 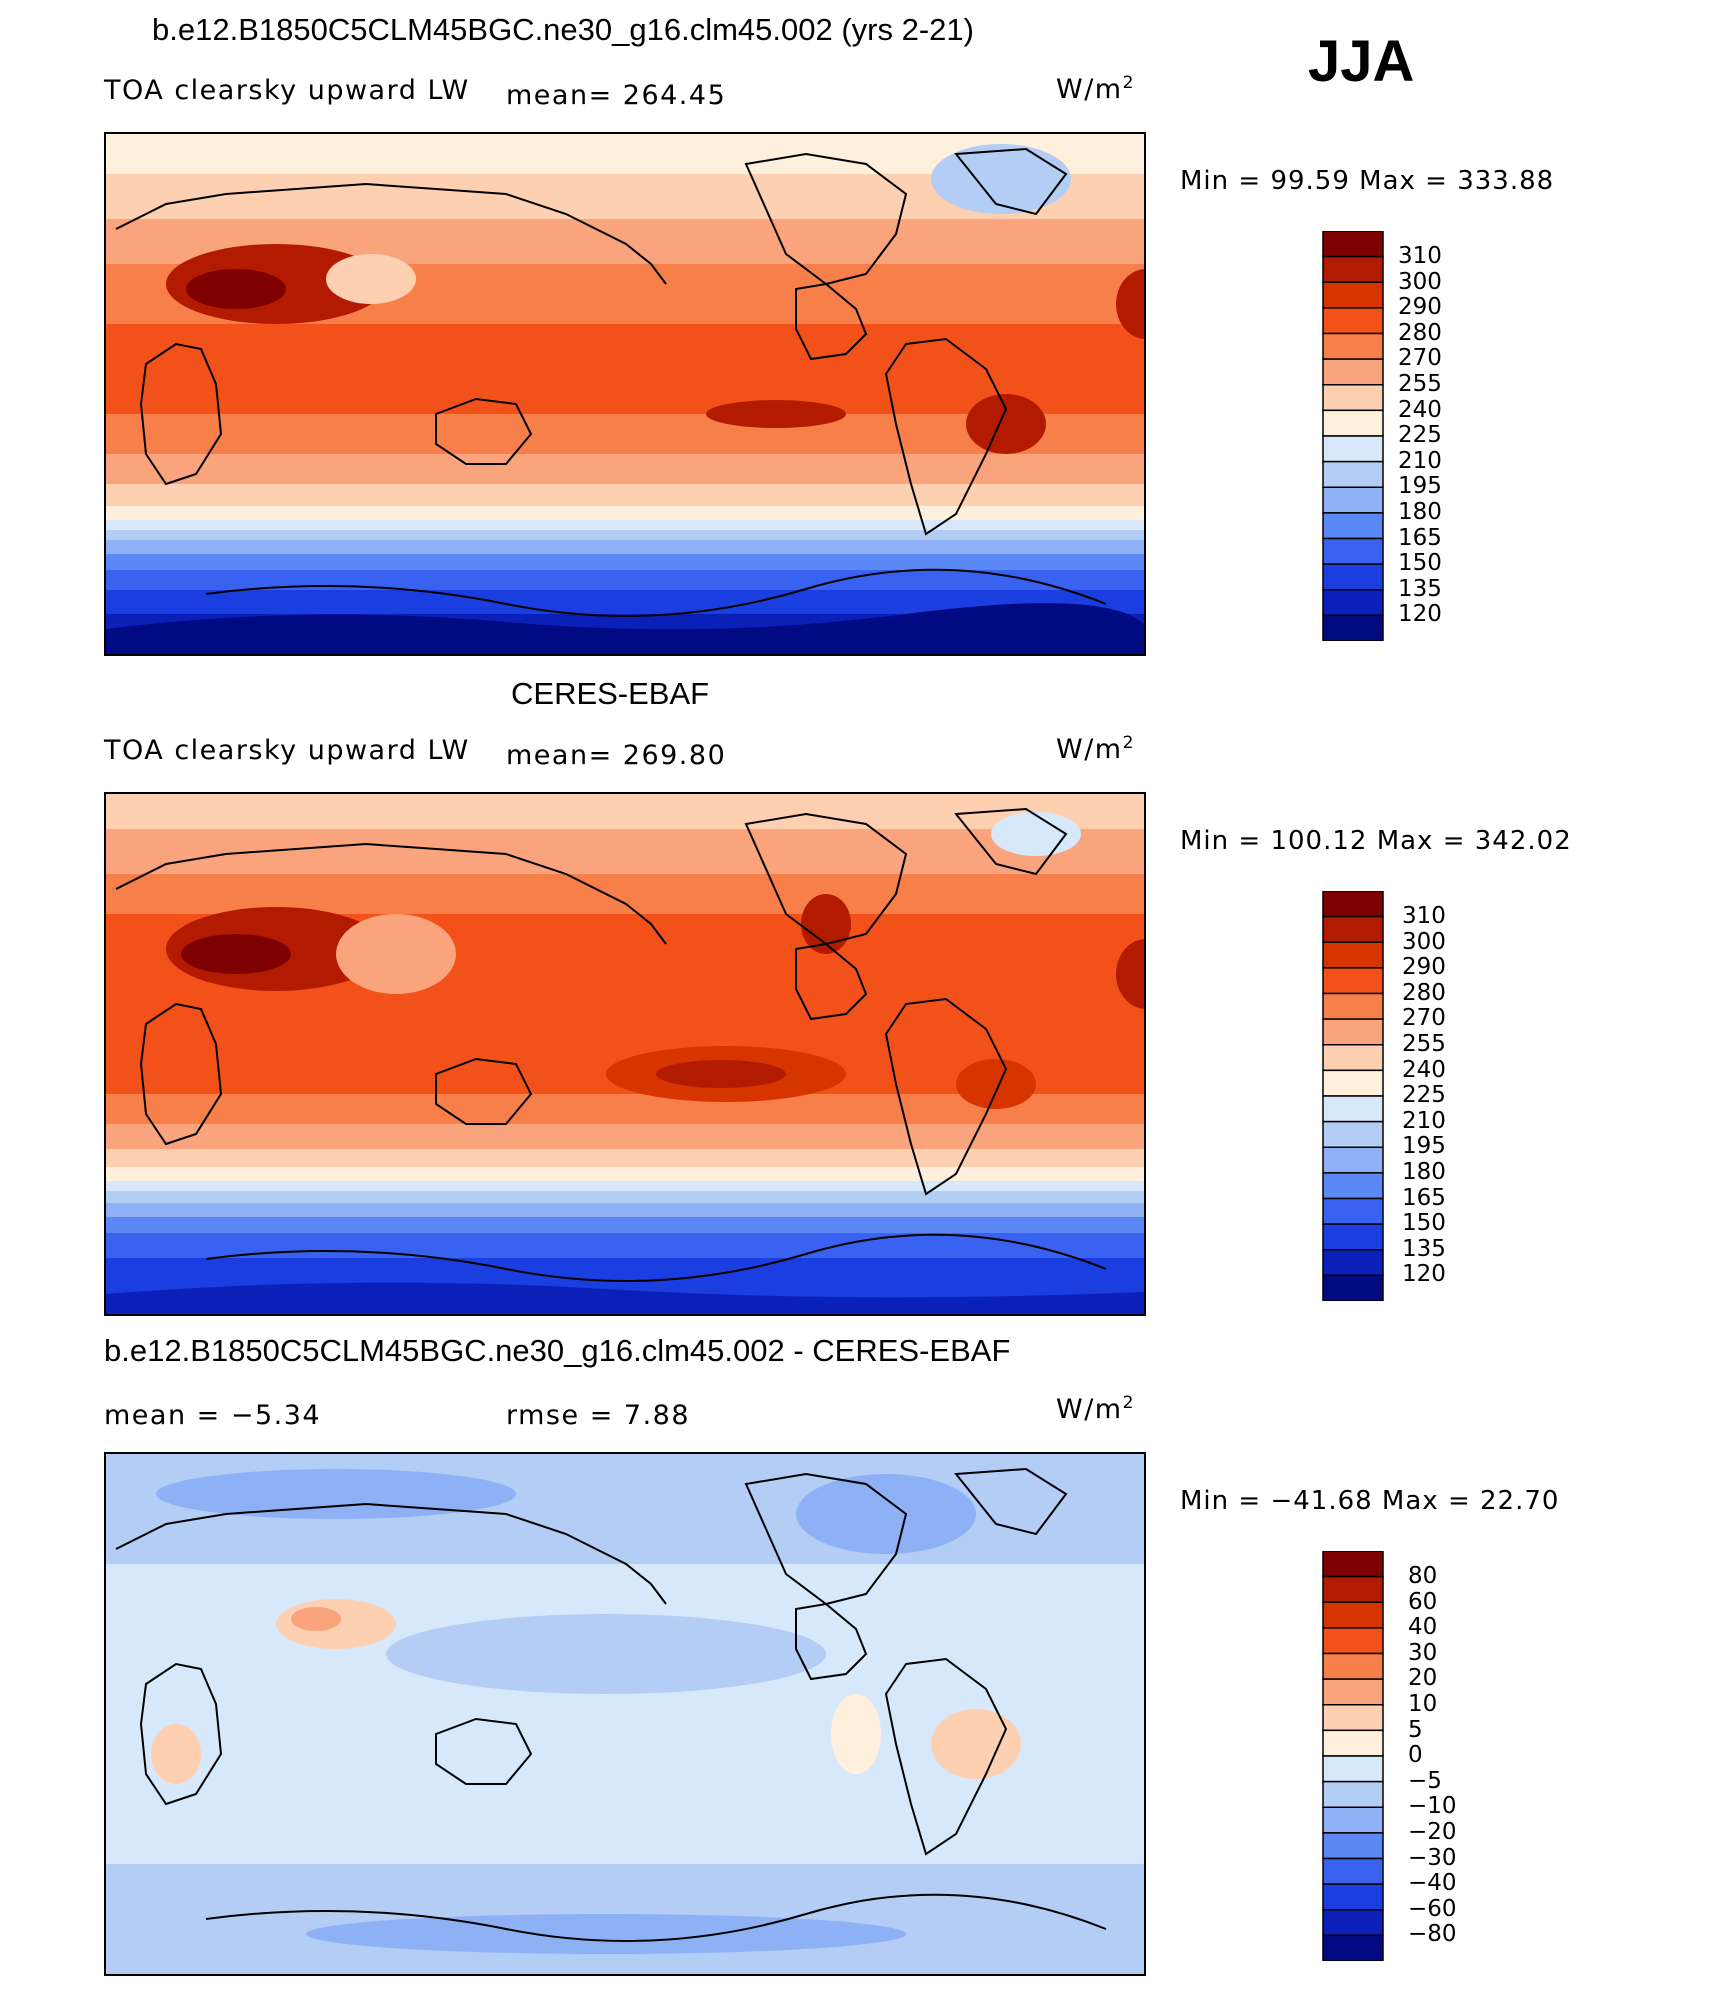 I want to click on diff-southern-ocean, so click(x=606, y=1934).